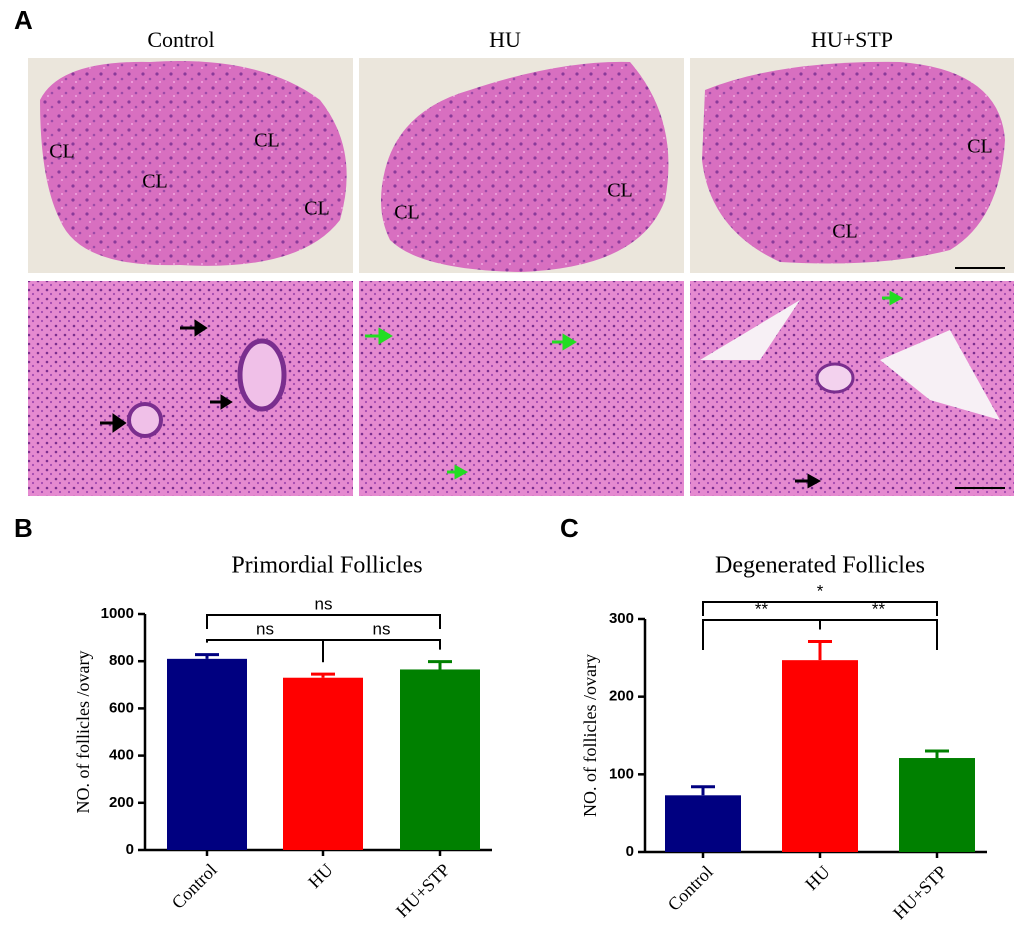  Describe the element at coordinates (23, 528) in the screenshot. I see `panel-label: B` at that location.